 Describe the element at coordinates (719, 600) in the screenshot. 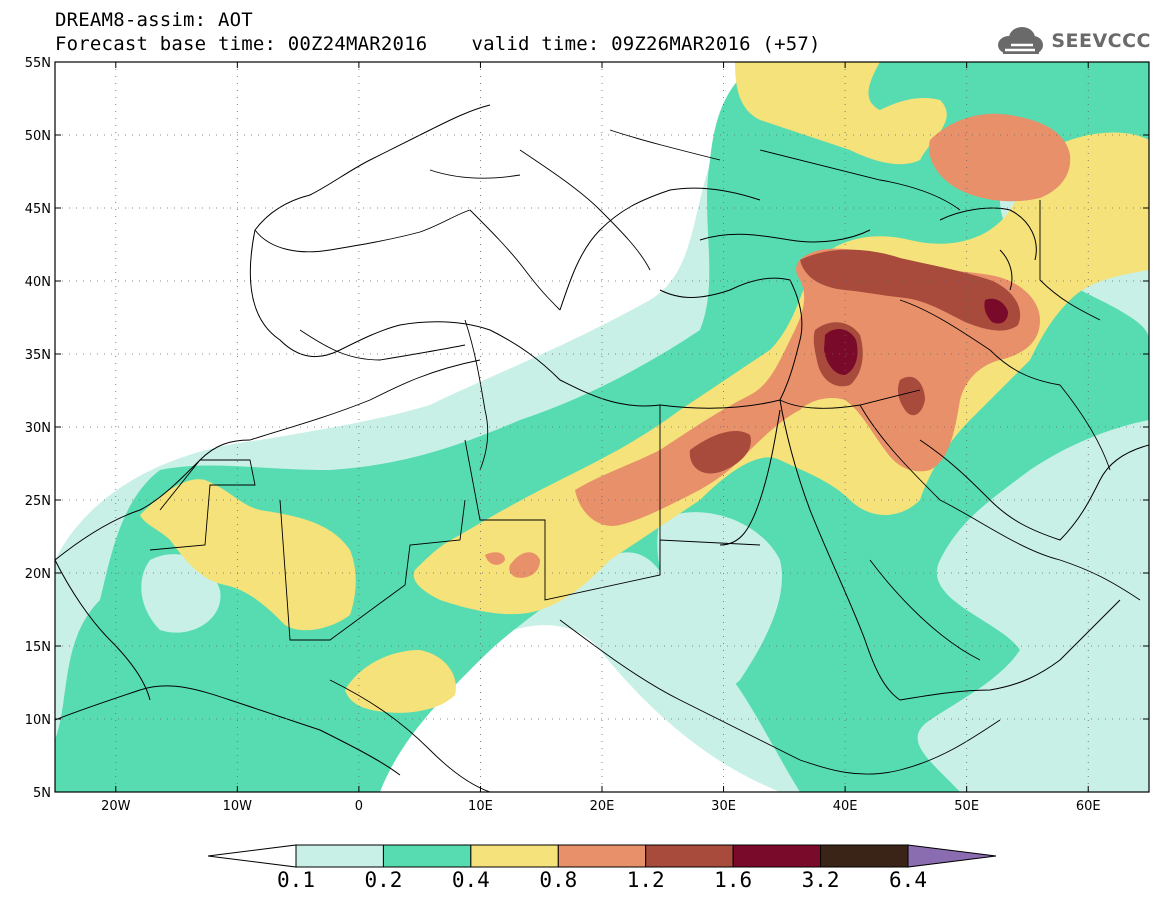

I see `aot-gap-very-light` at that location.